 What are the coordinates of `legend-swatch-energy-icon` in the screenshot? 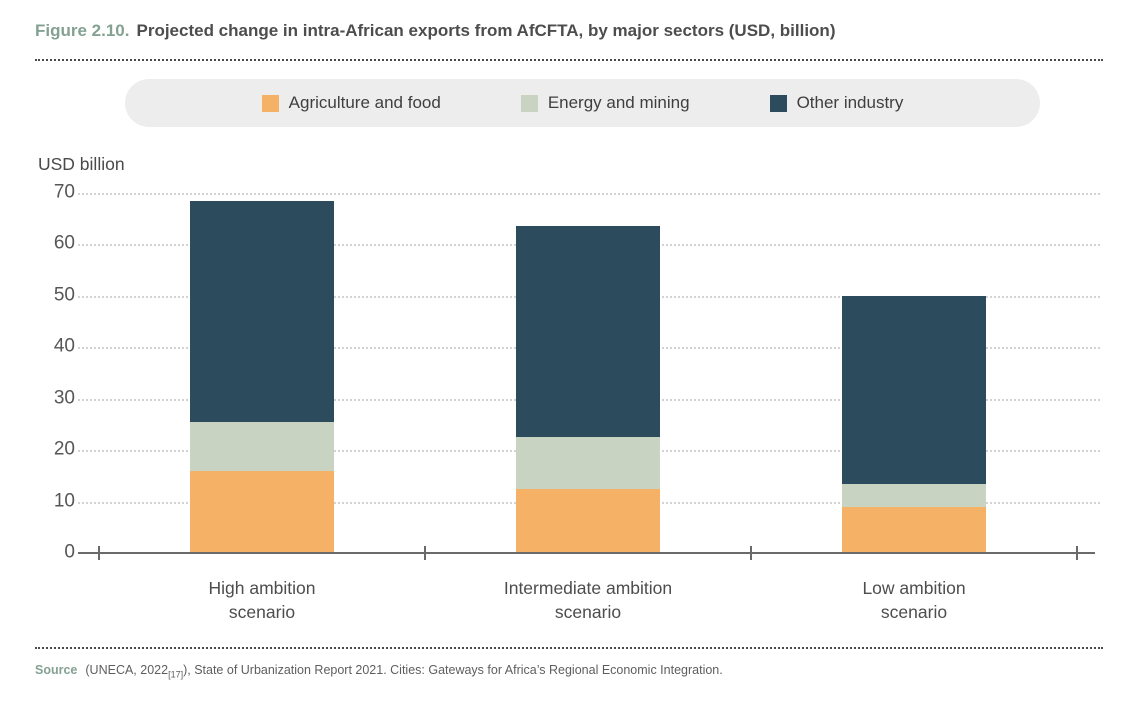 It's located at (529, 103).